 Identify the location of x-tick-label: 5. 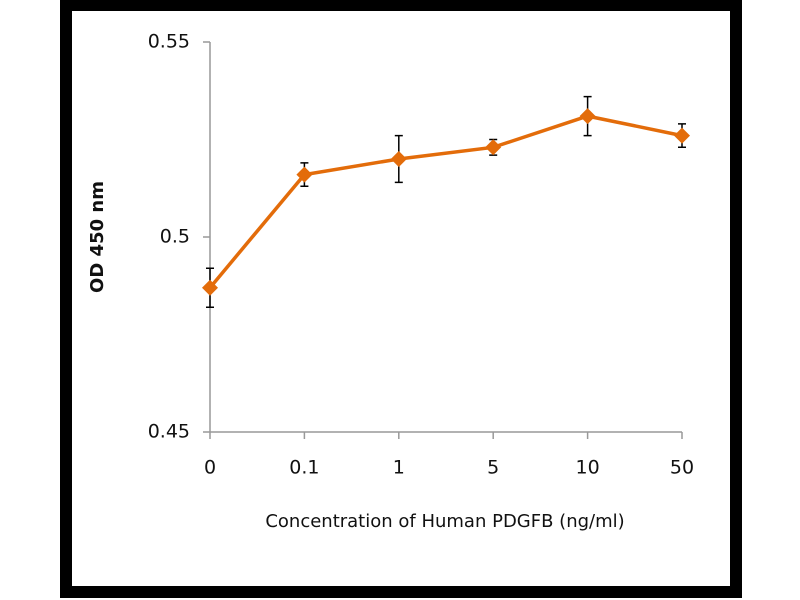
(493, 468).